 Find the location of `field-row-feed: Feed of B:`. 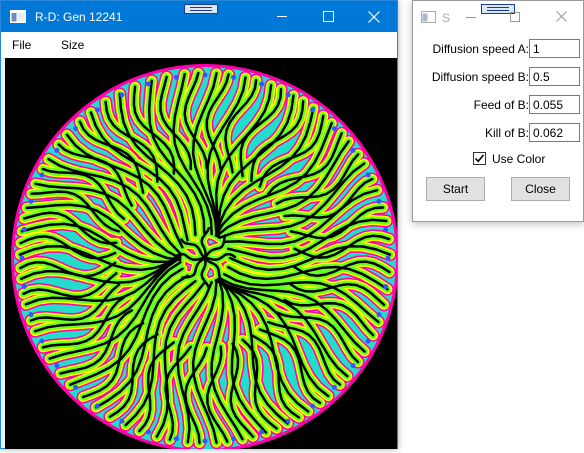

field-row-feed: Feed of B: is located at coordinates (498, 105).